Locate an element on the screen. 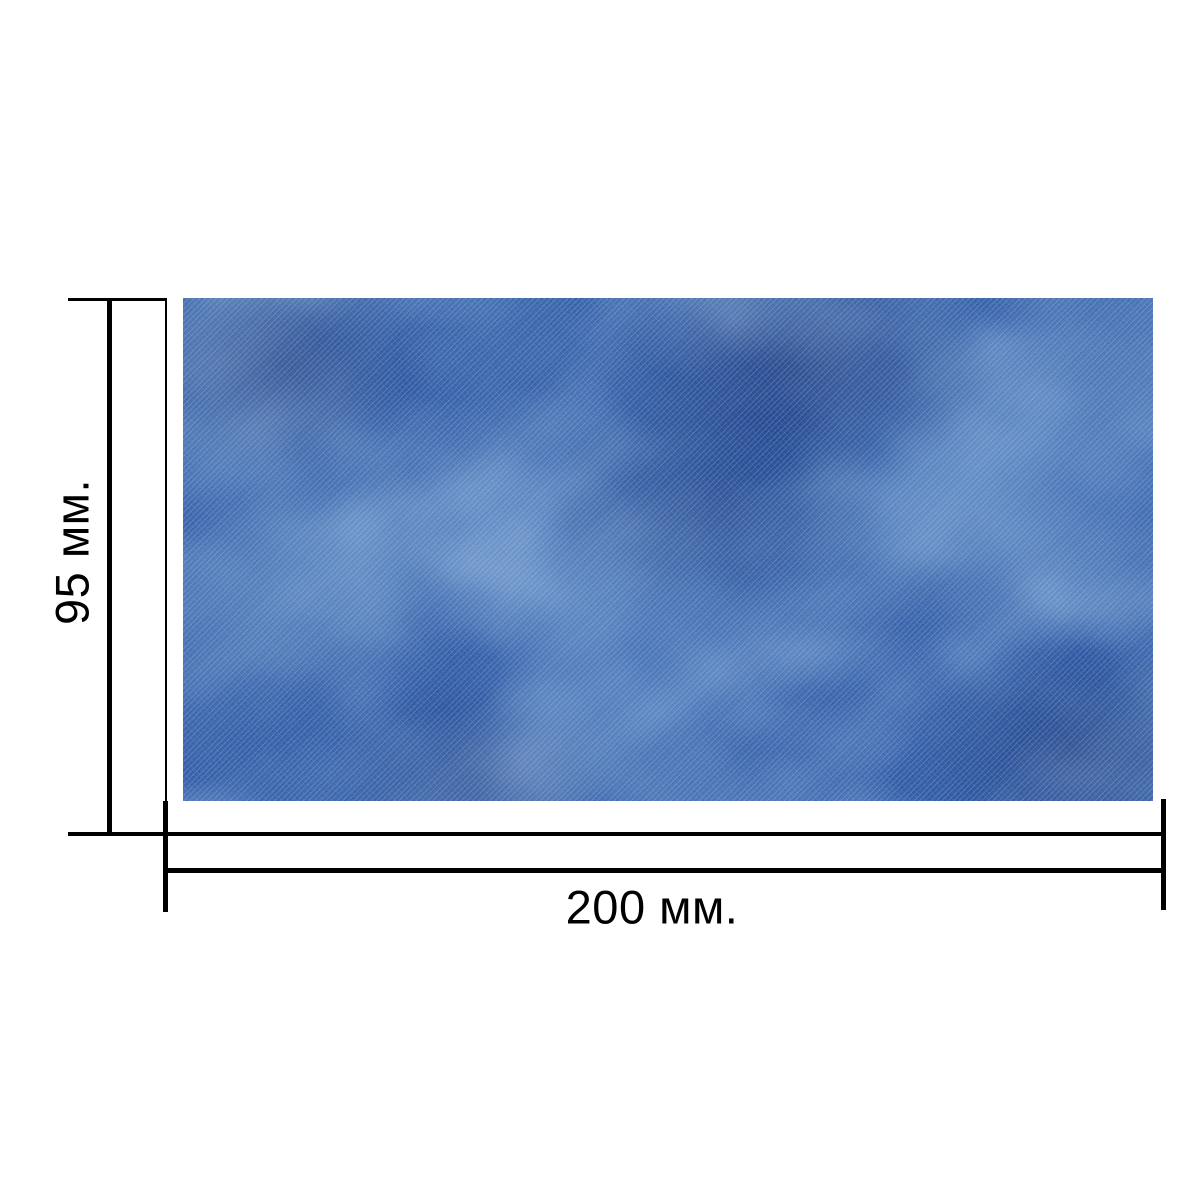 This screenshot has width=1200, height=1200. width-dimension-left-cap is located at coordinates (165, 856).